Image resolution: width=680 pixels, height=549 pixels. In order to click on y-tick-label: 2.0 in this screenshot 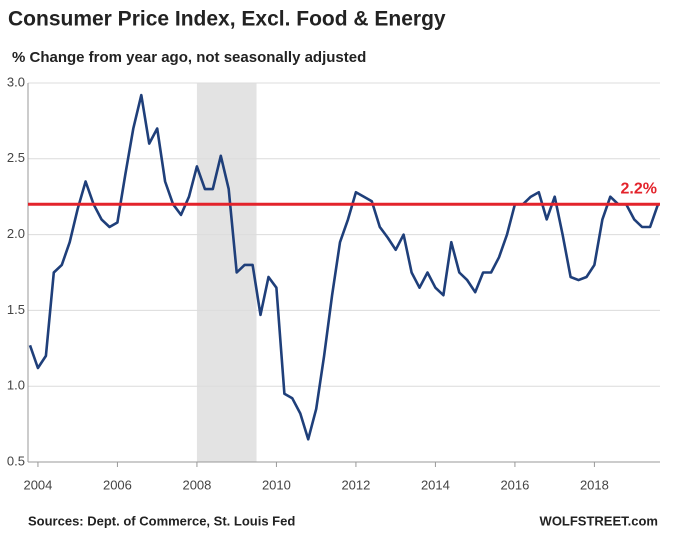, I will do `click(16, 233)`.